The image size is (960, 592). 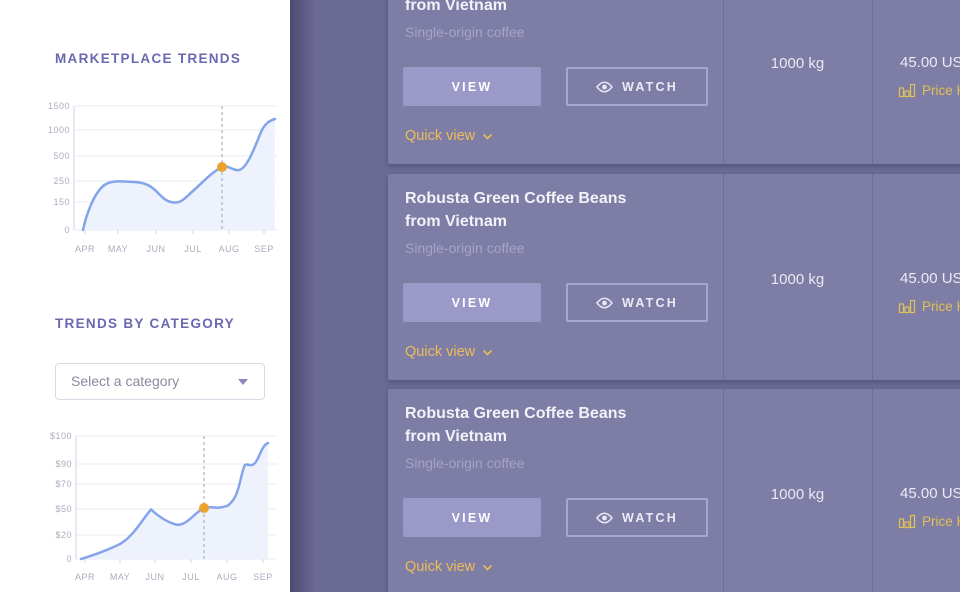 I want to click on y-axis-label: 250, so click(x=61, y=181).